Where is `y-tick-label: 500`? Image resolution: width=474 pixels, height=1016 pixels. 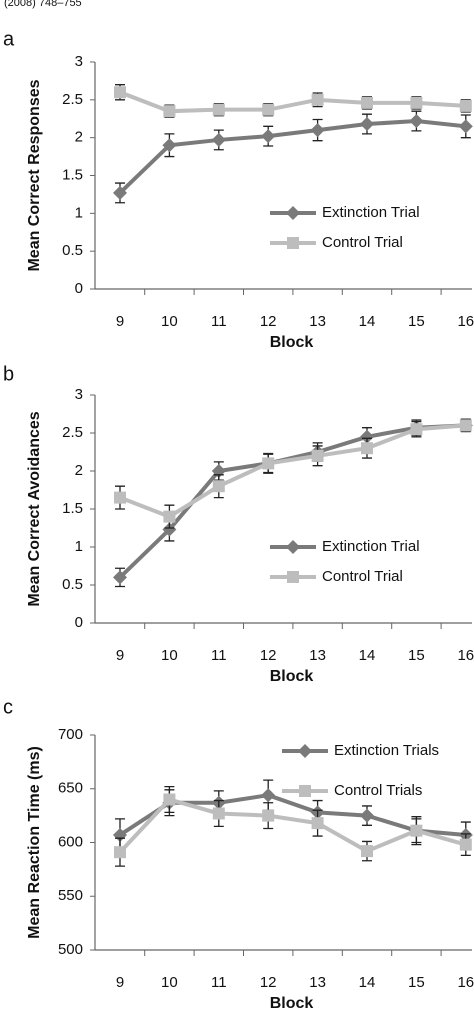 y-tick-label: 500 is located at coordinates (70, 949).